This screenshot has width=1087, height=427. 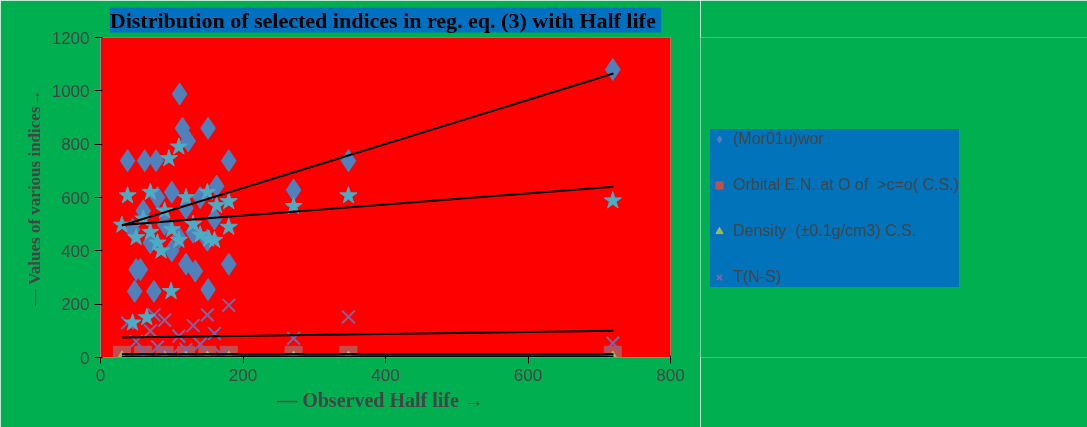 What do you see at coordinates (100, 375) in the screenshot?
I see `x-tick-label: 0` at bounding box center [100, 375].